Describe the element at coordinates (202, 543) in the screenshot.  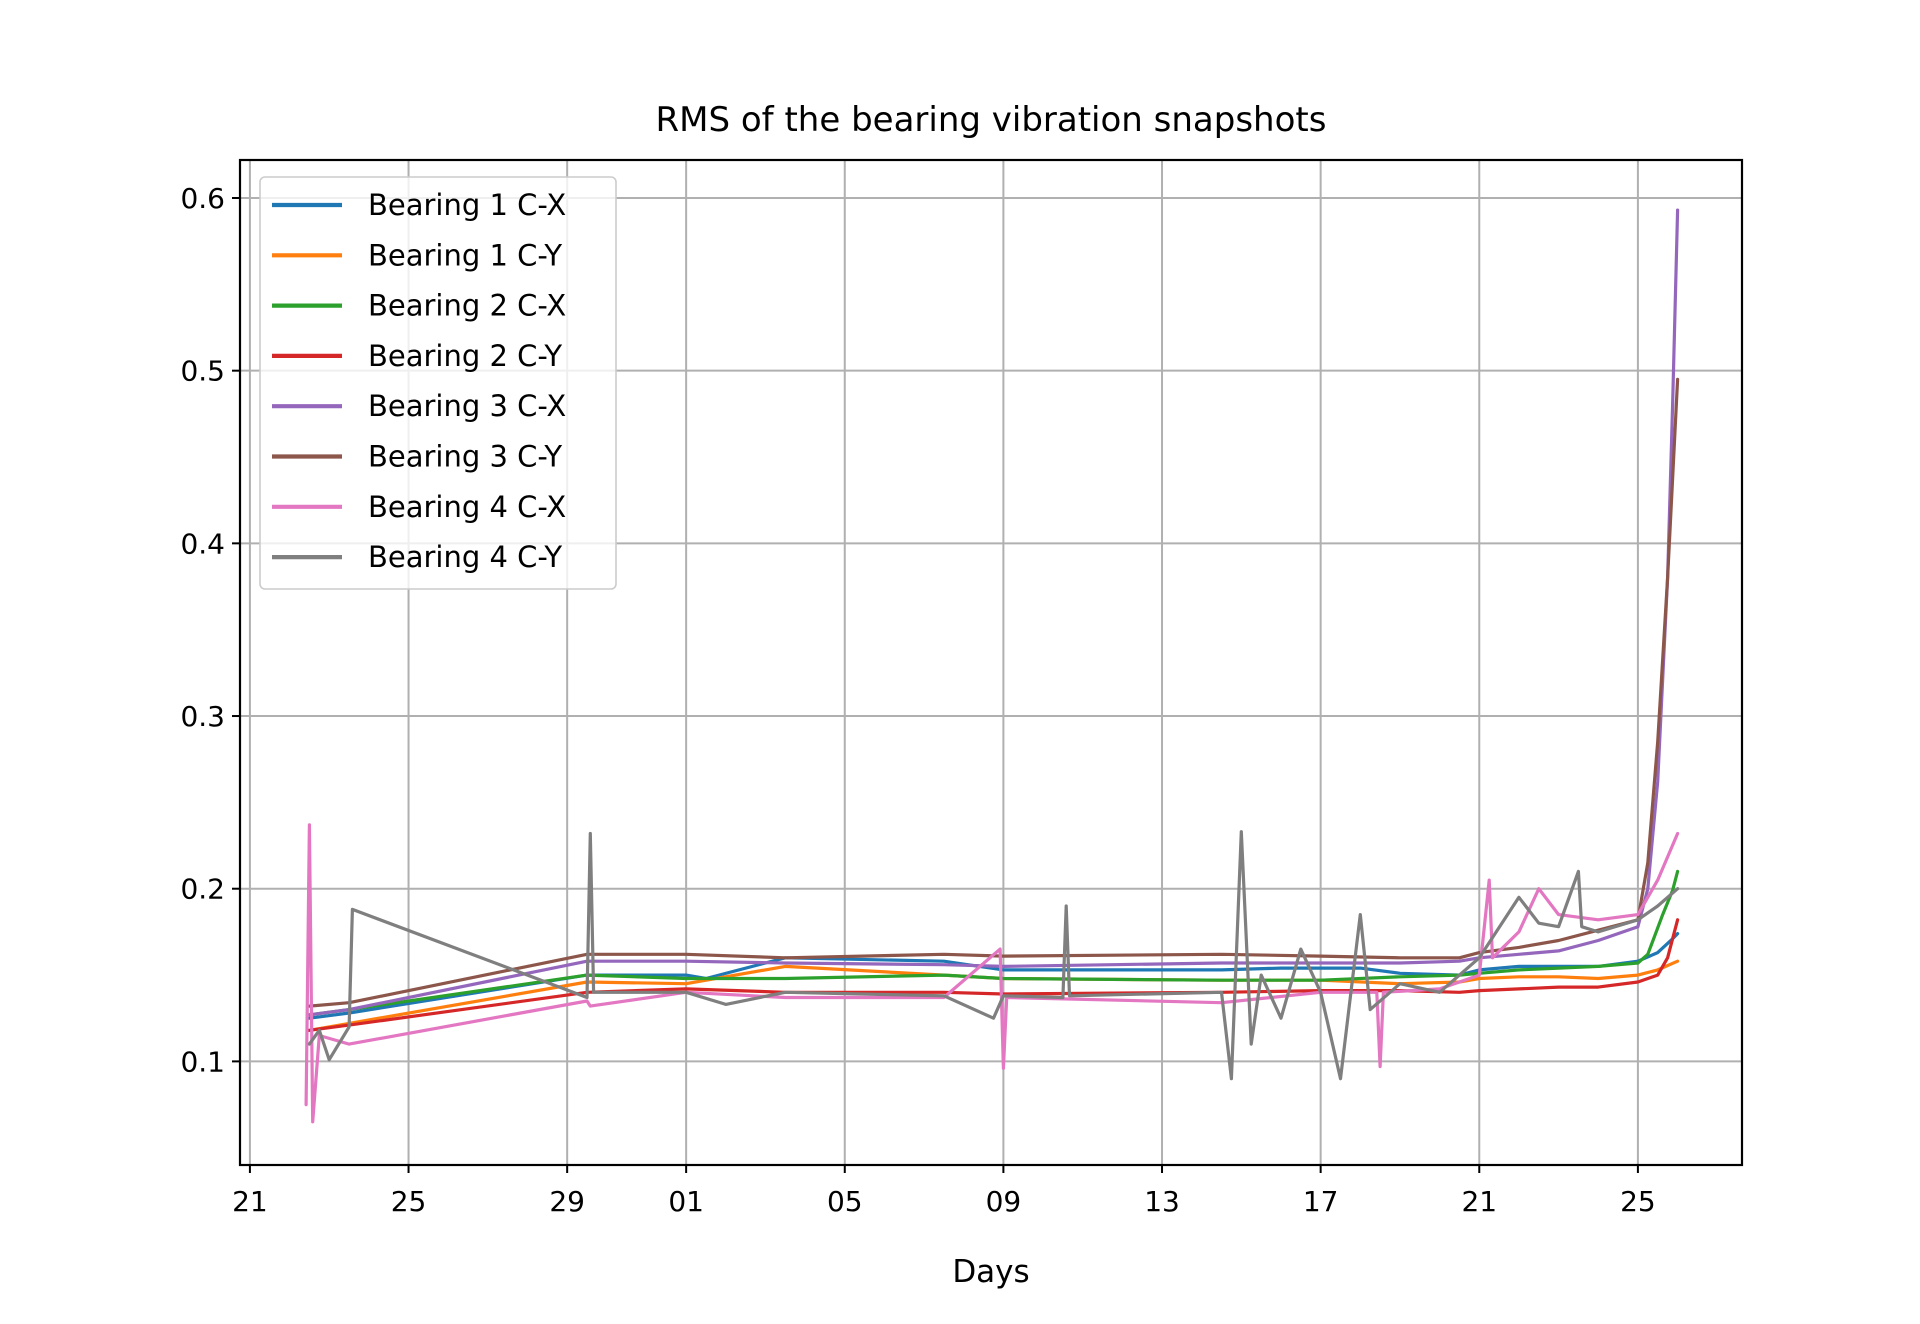
I see `y-tick-label: 0.4` at that location.